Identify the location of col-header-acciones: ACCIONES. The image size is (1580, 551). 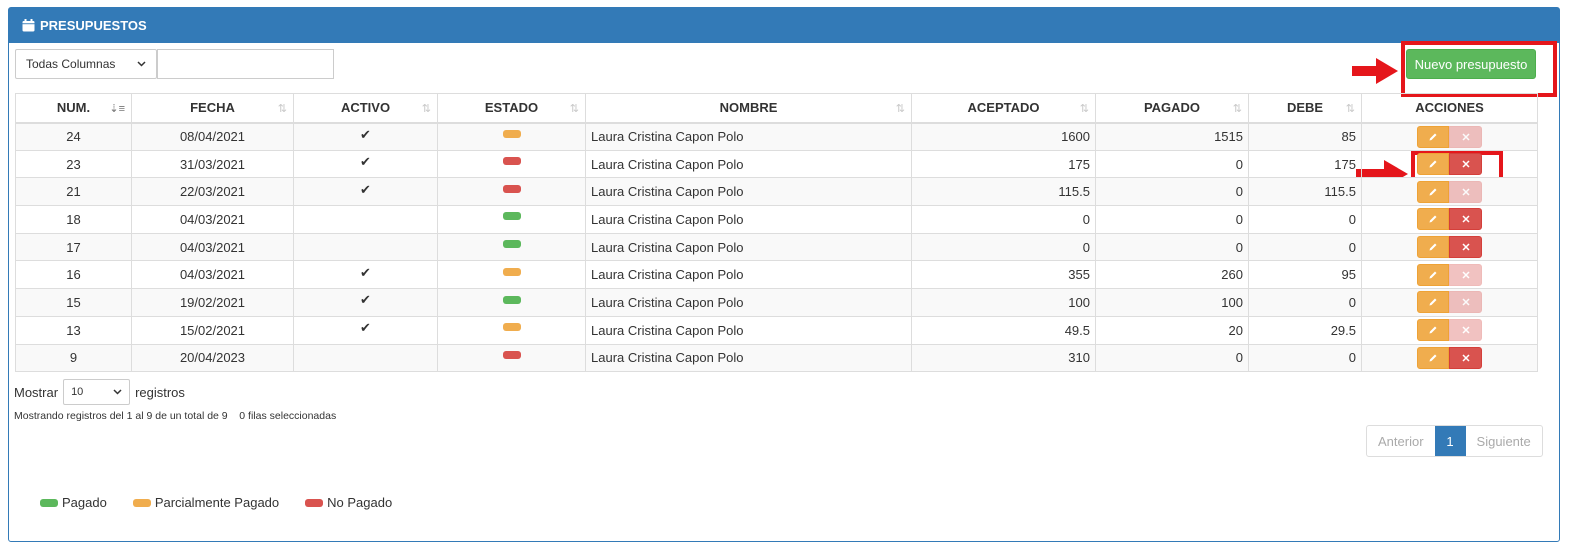
(1449, 108).